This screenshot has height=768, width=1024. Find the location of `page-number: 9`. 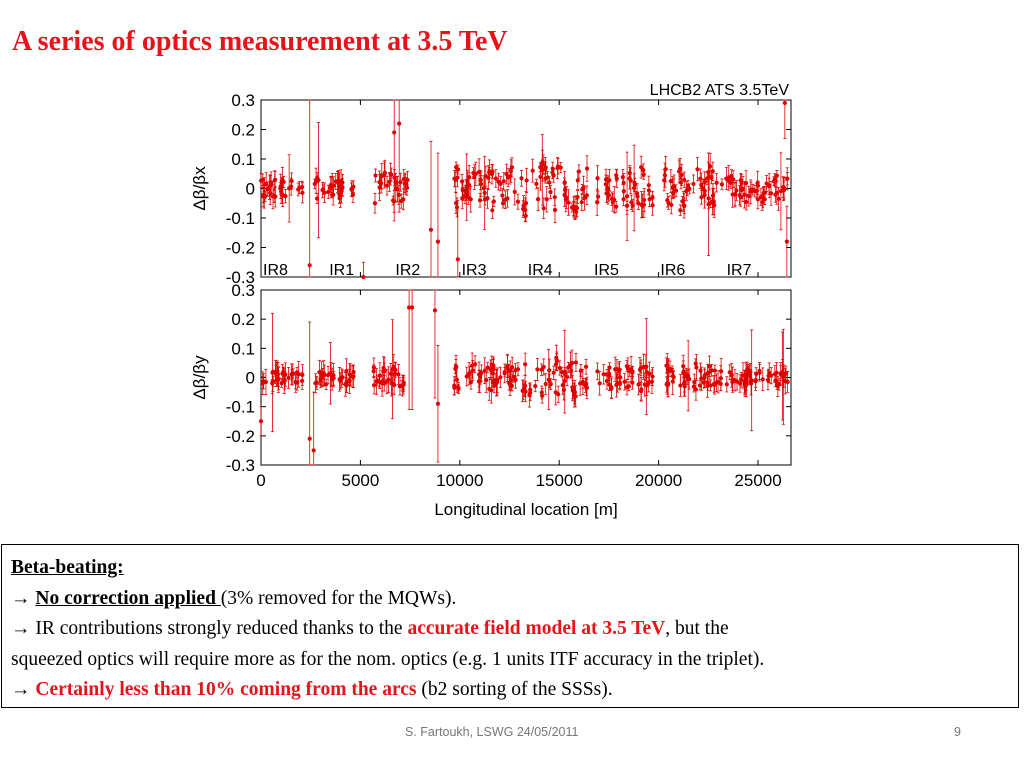

page-number: 9 is located at coordinates (957, 732).